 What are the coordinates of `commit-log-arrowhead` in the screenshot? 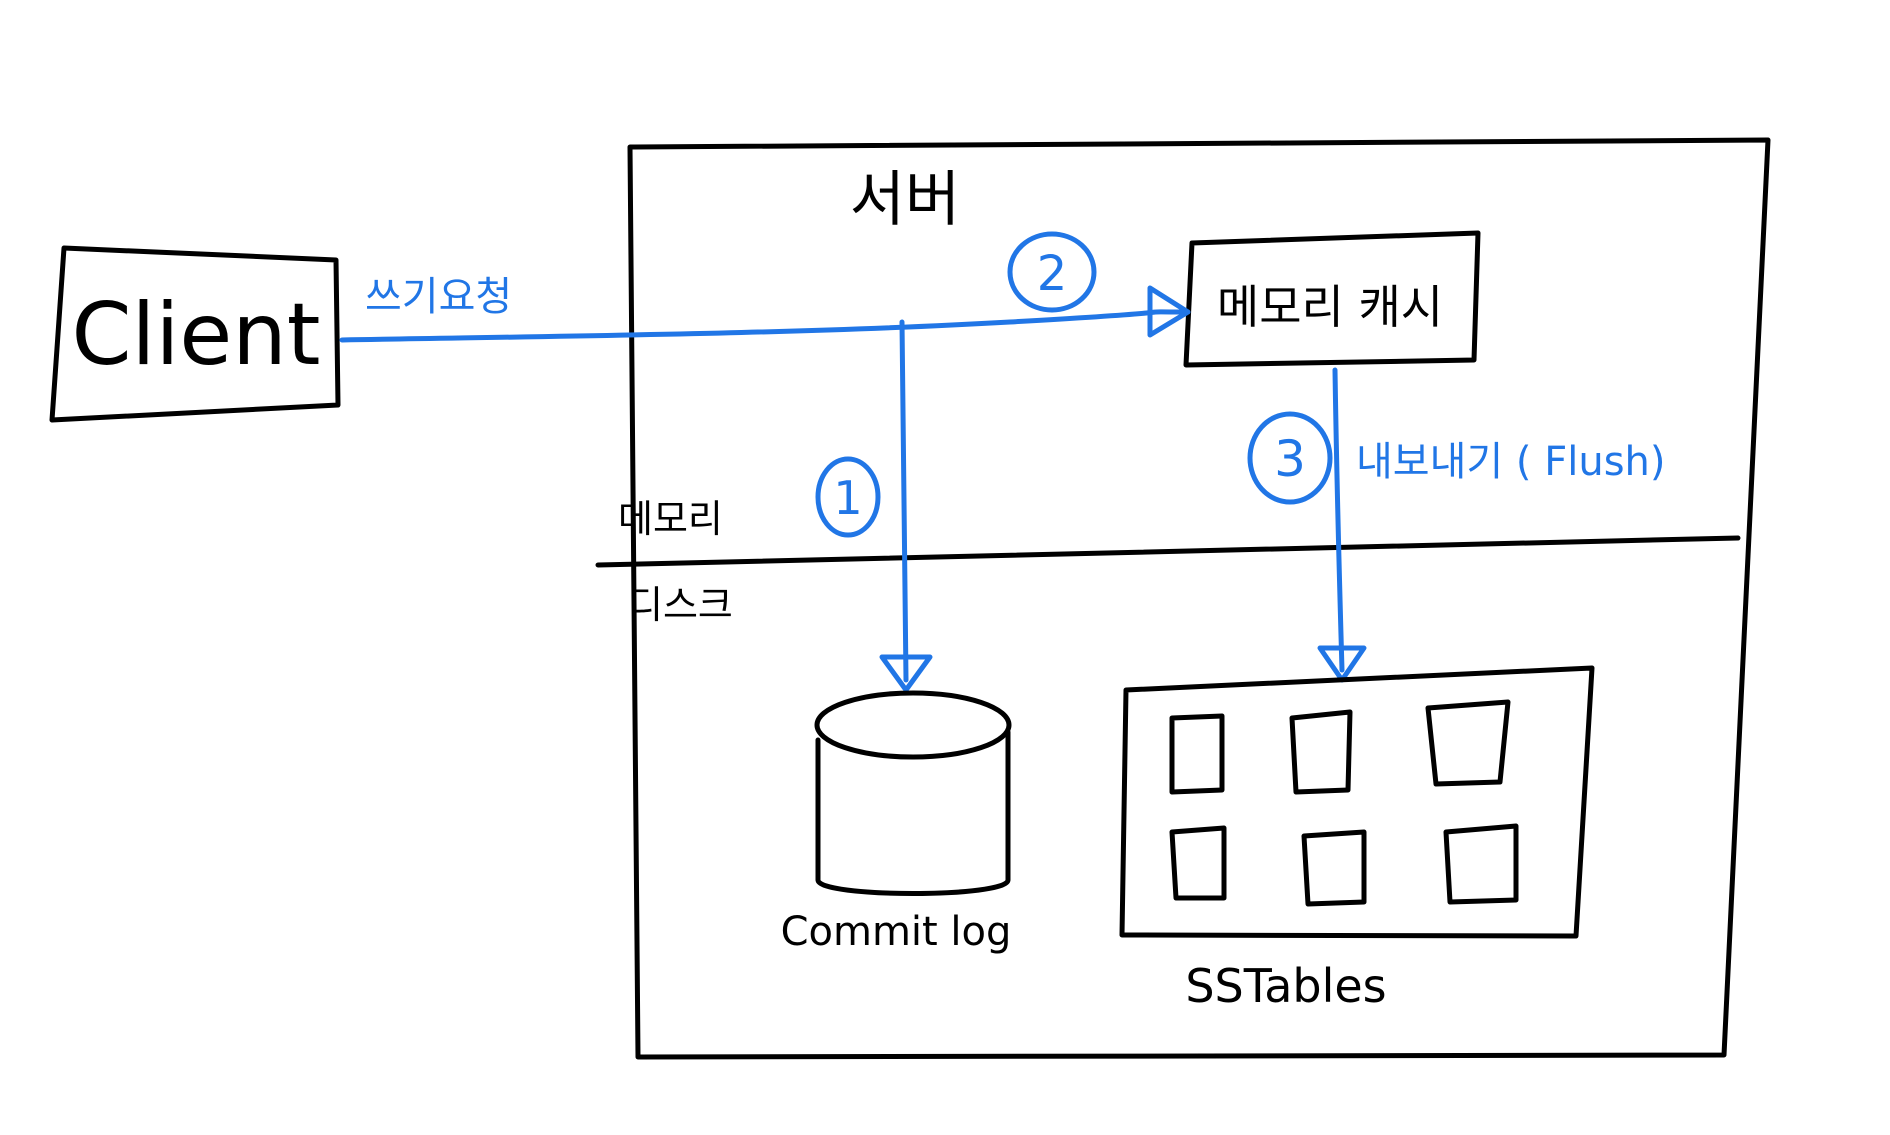 It's located at (906, 673).